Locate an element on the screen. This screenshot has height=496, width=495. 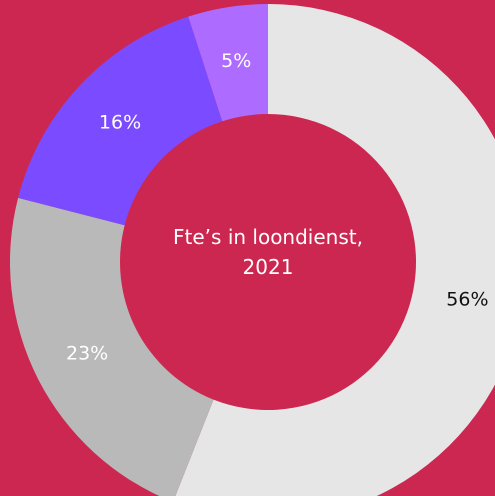
data-label: 56% is located at coordinates (467, 300).